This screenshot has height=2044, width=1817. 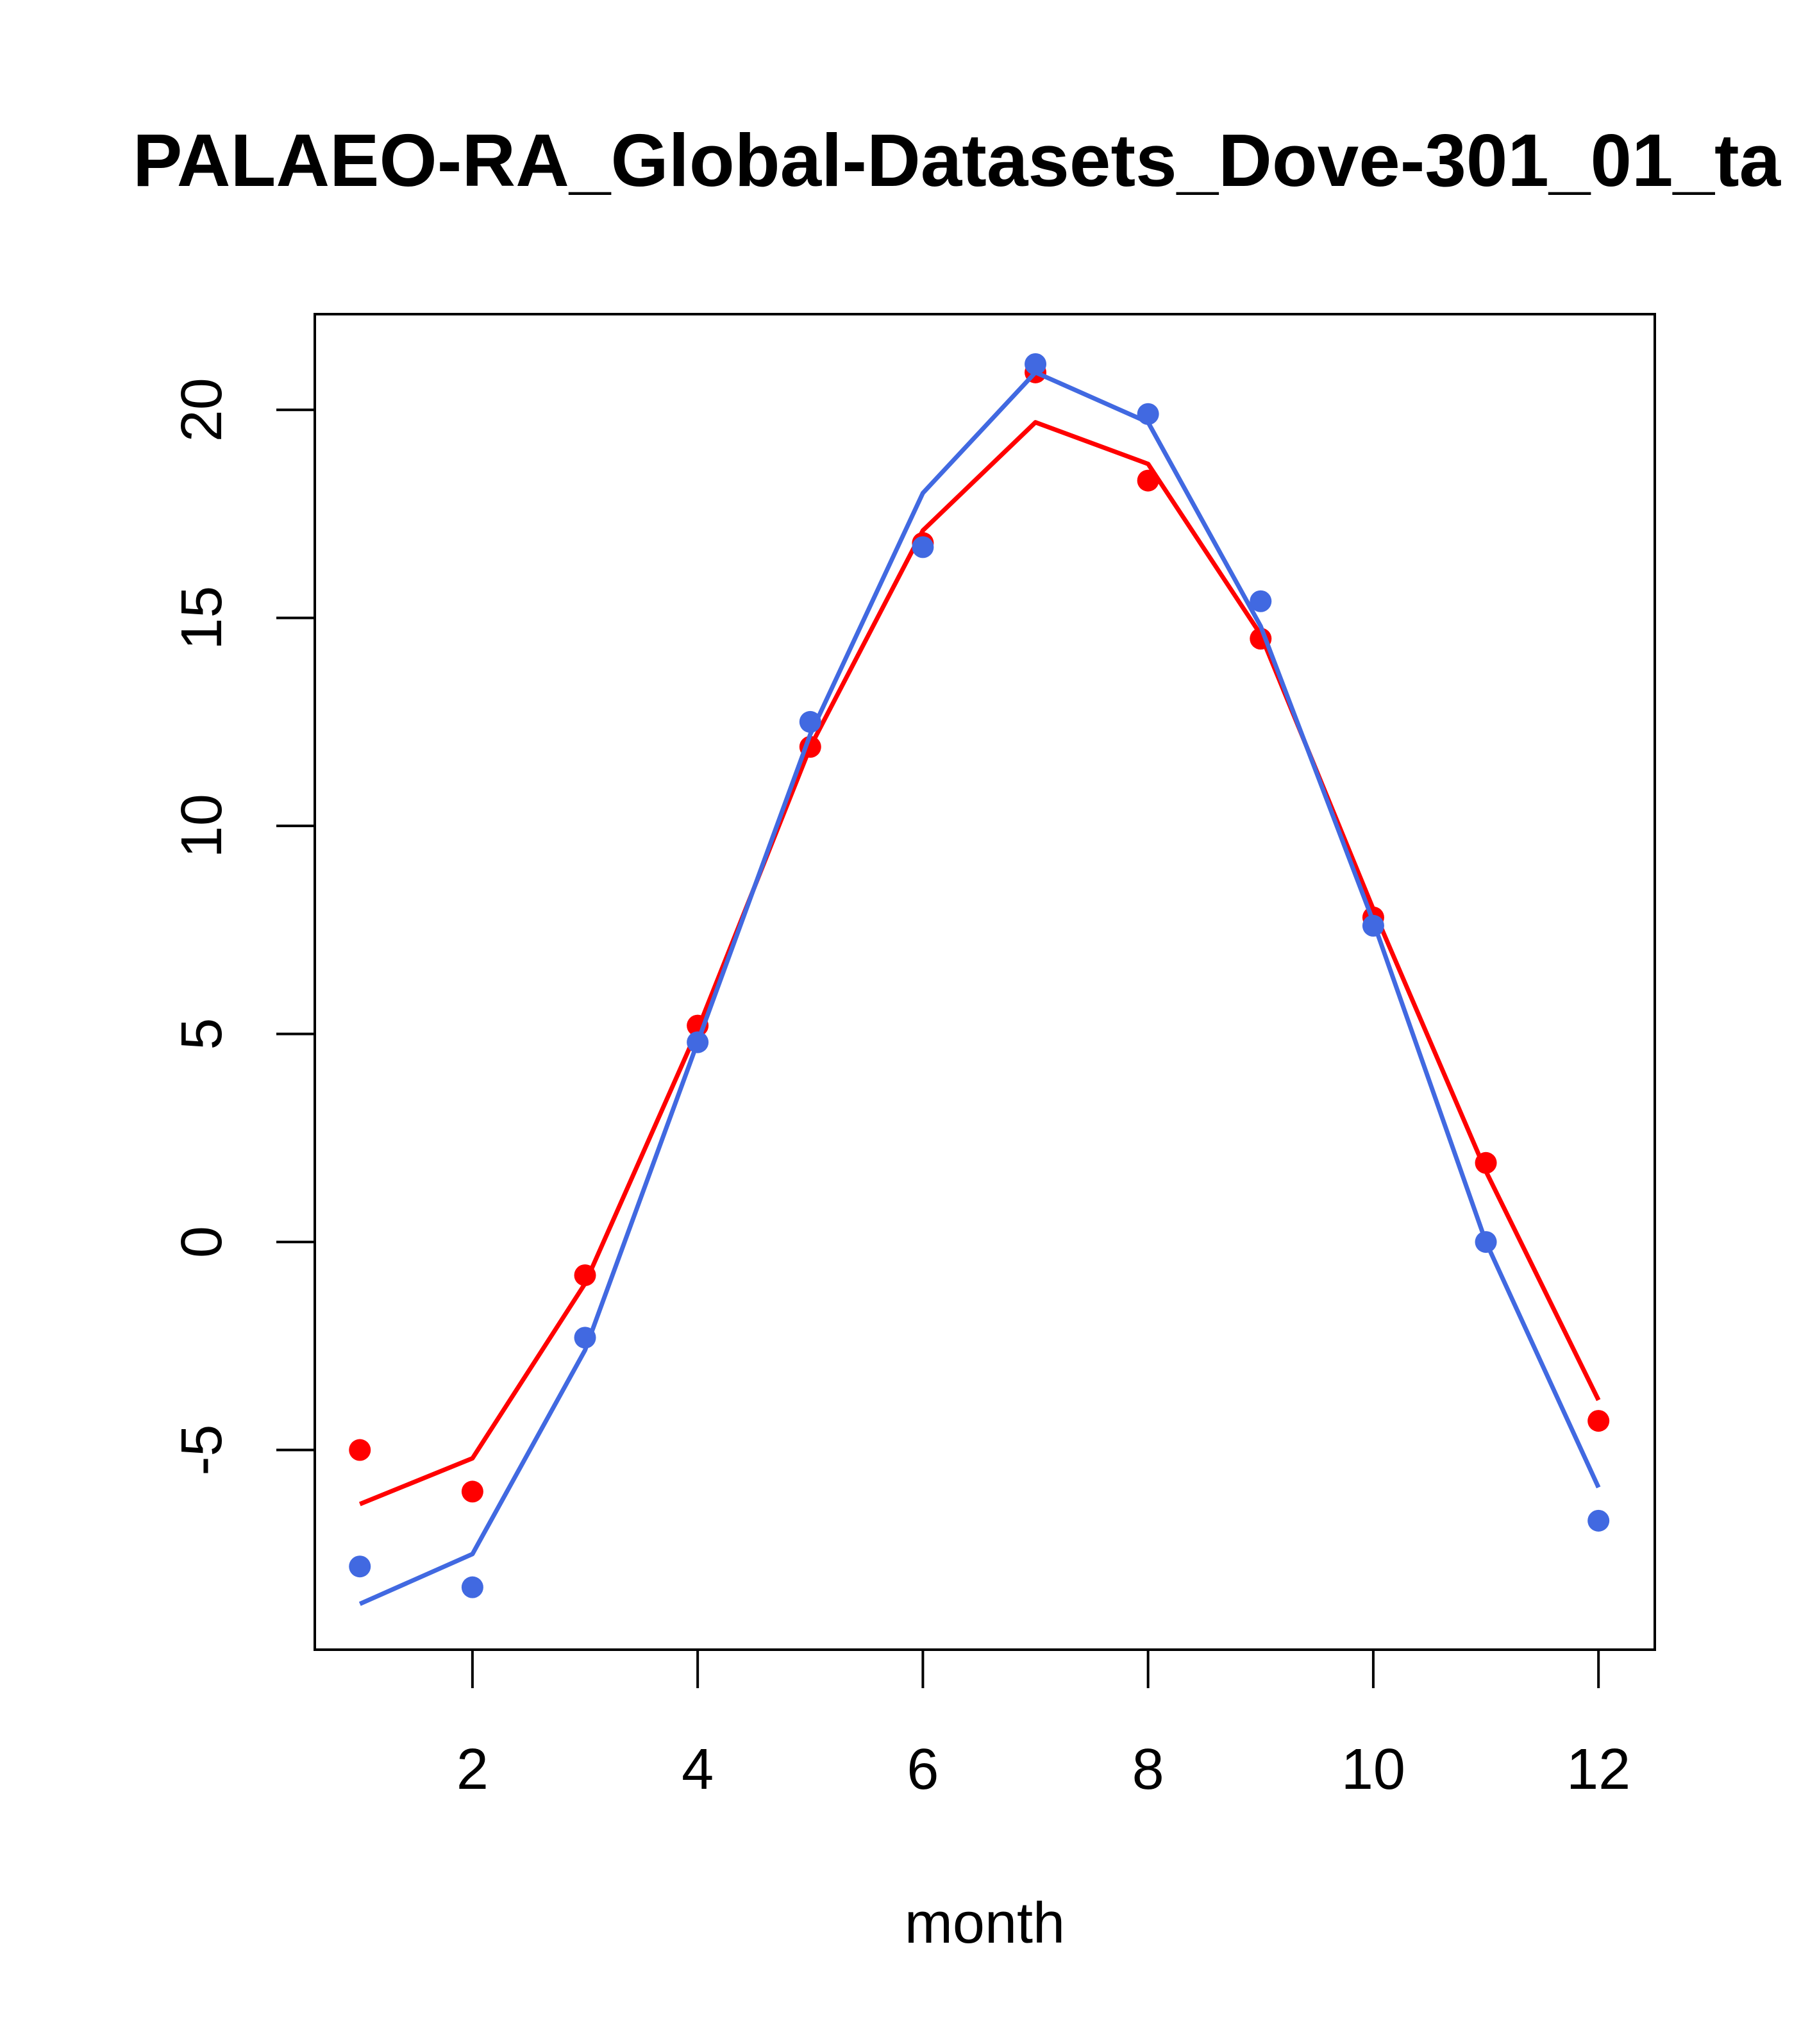 I want to click on x-tick-label: 12, so click(x=1598, y=1770).